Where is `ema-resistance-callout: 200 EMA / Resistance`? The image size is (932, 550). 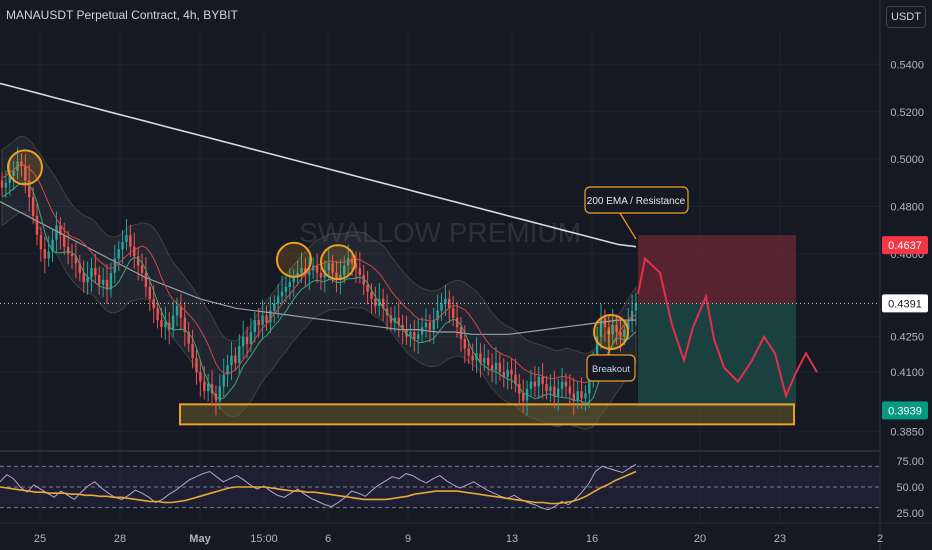 ema-resistance-callout: 200 EMA / Resistance is located at coordinates (636, 213).